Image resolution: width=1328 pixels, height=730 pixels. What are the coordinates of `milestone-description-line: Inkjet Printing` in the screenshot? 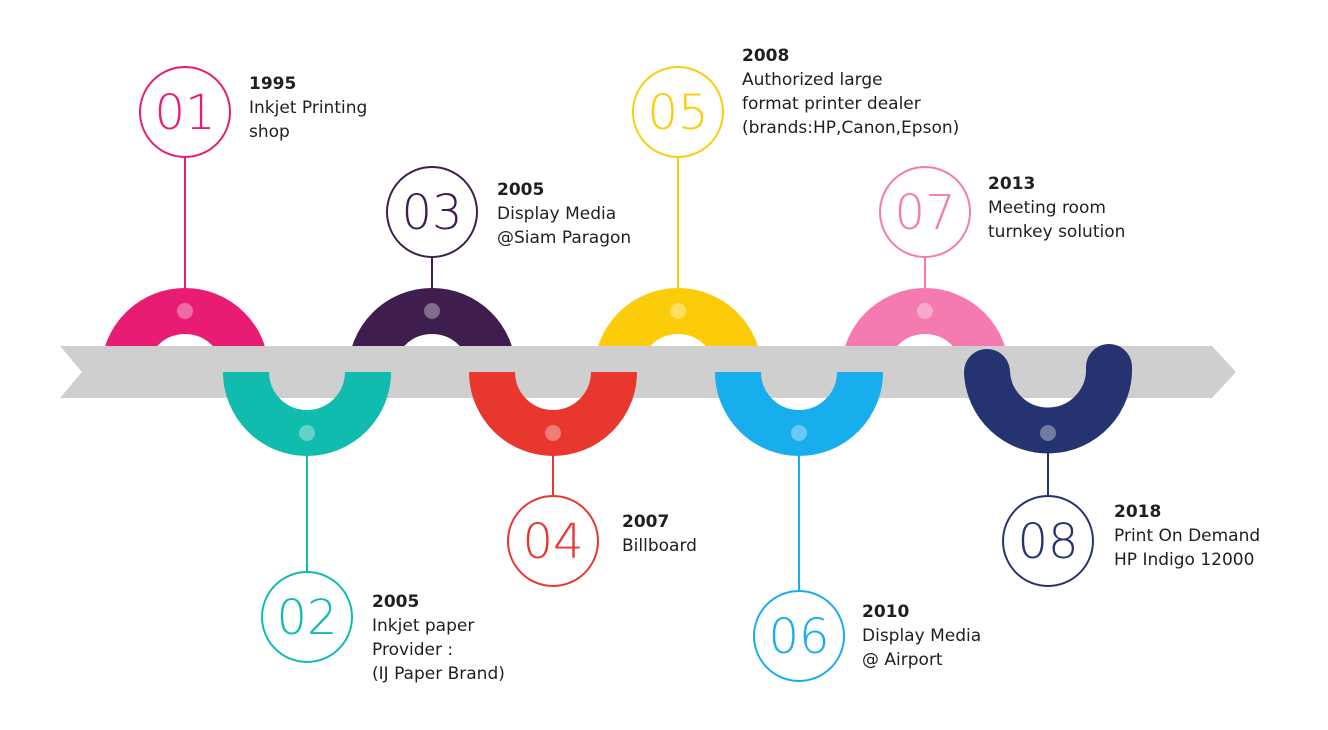 It's located at (308, 108).